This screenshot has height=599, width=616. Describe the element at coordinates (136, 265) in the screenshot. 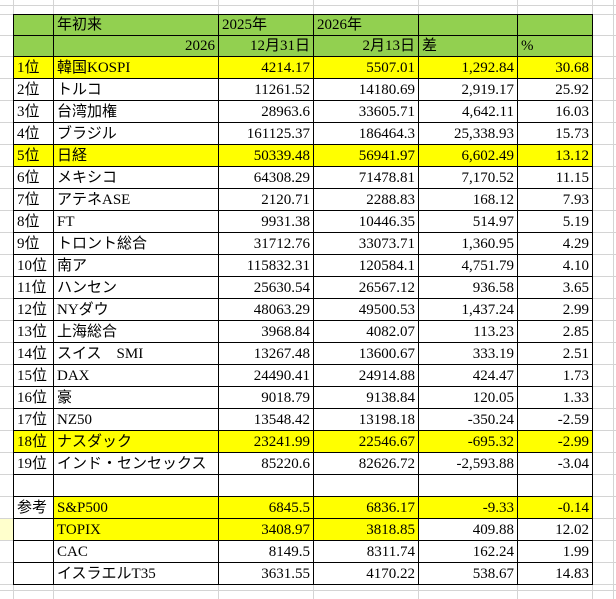

I see `cell-name: 南ア` at that location.